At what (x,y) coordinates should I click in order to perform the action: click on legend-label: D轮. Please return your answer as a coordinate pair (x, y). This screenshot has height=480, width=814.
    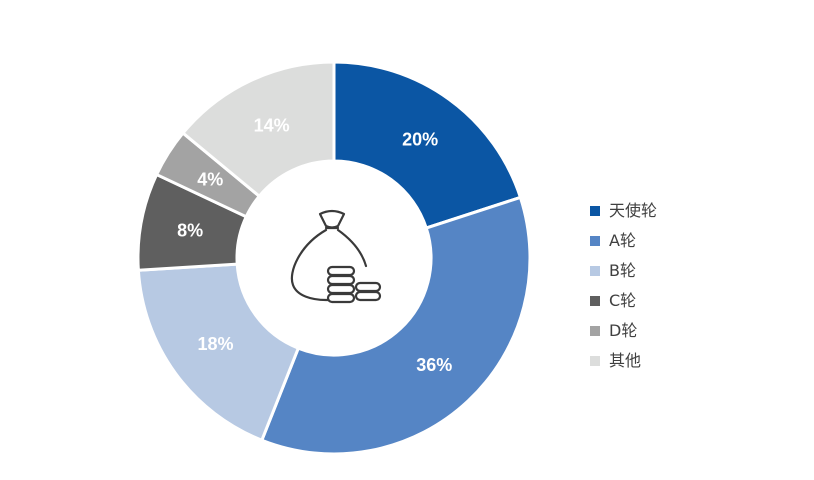
    Looking at the image, I should click on (623, 330).